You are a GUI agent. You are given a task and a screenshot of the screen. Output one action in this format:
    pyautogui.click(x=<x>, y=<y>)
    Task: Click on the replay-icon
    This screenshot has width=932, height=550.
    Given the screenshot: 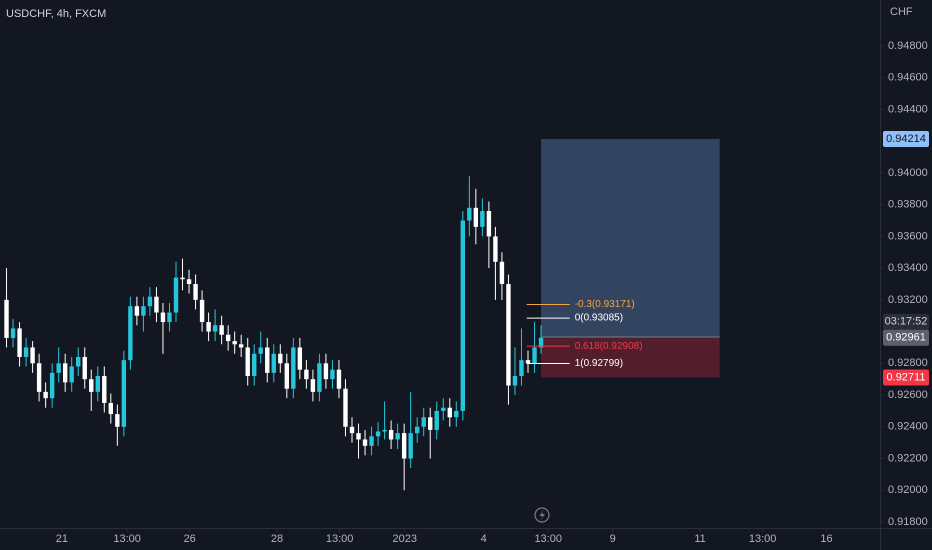 What is the action you would take?
    pyautogui.click(x=542, y=515)
    